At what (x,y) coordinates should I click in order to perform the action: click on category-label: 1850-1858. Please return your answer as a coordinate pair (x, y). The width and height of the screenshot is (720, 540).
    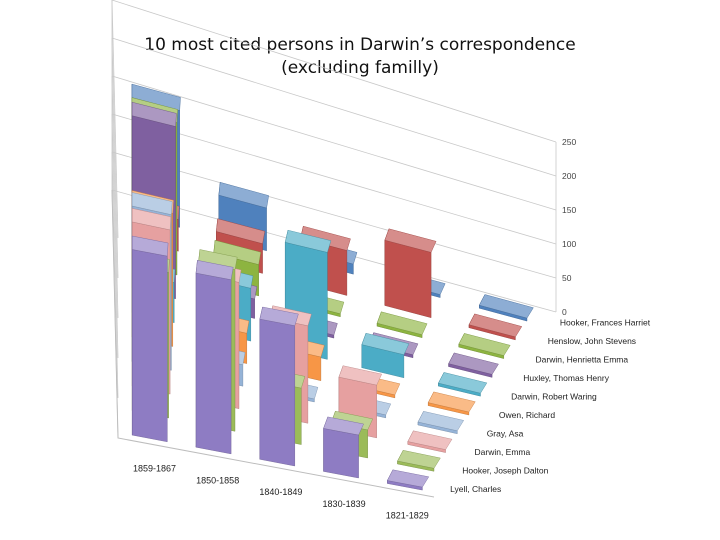
    Looking at the image, I should click on (217, 480).